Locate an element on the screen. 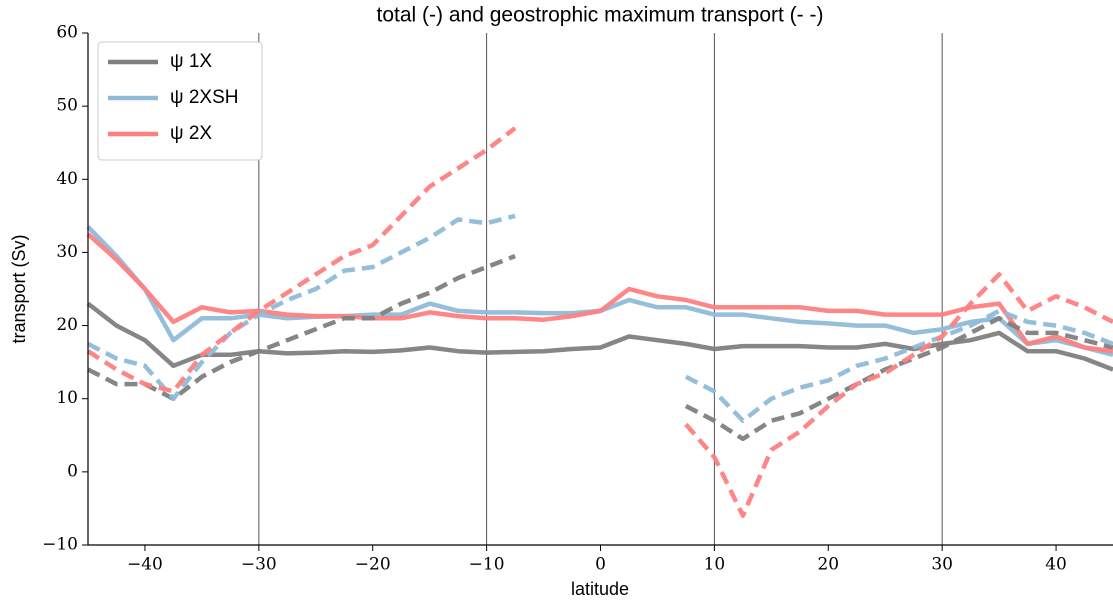 The image size is (1113, 601). y-tick-label: 10 is located at coordinates (67, 398).